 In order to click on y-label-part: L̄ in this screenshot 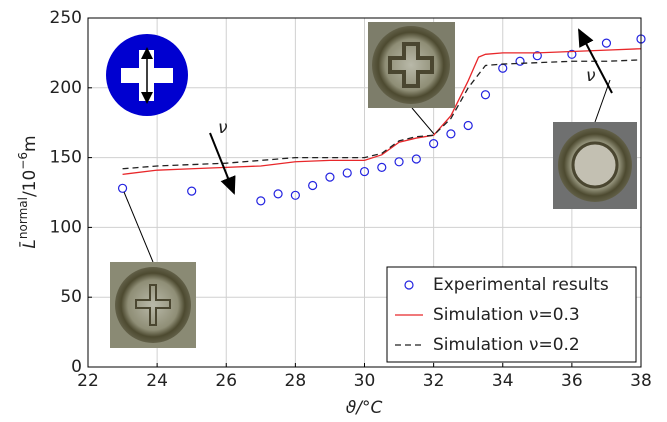, I will do `click(29, 243)`.